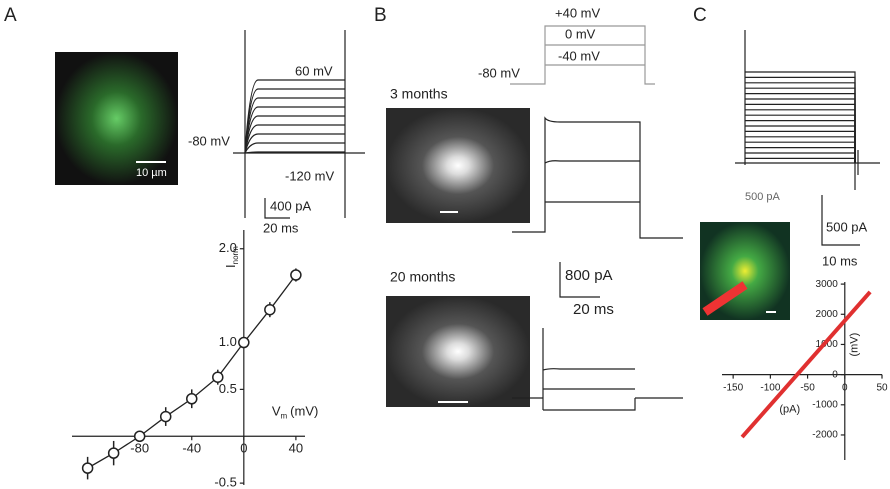 The height and width of the screenshot is (489, 890). What do you see at coordinates (827, 314) in the screenshot?
I see `y-tick-label: 2000` at bounding box center [827, 314].